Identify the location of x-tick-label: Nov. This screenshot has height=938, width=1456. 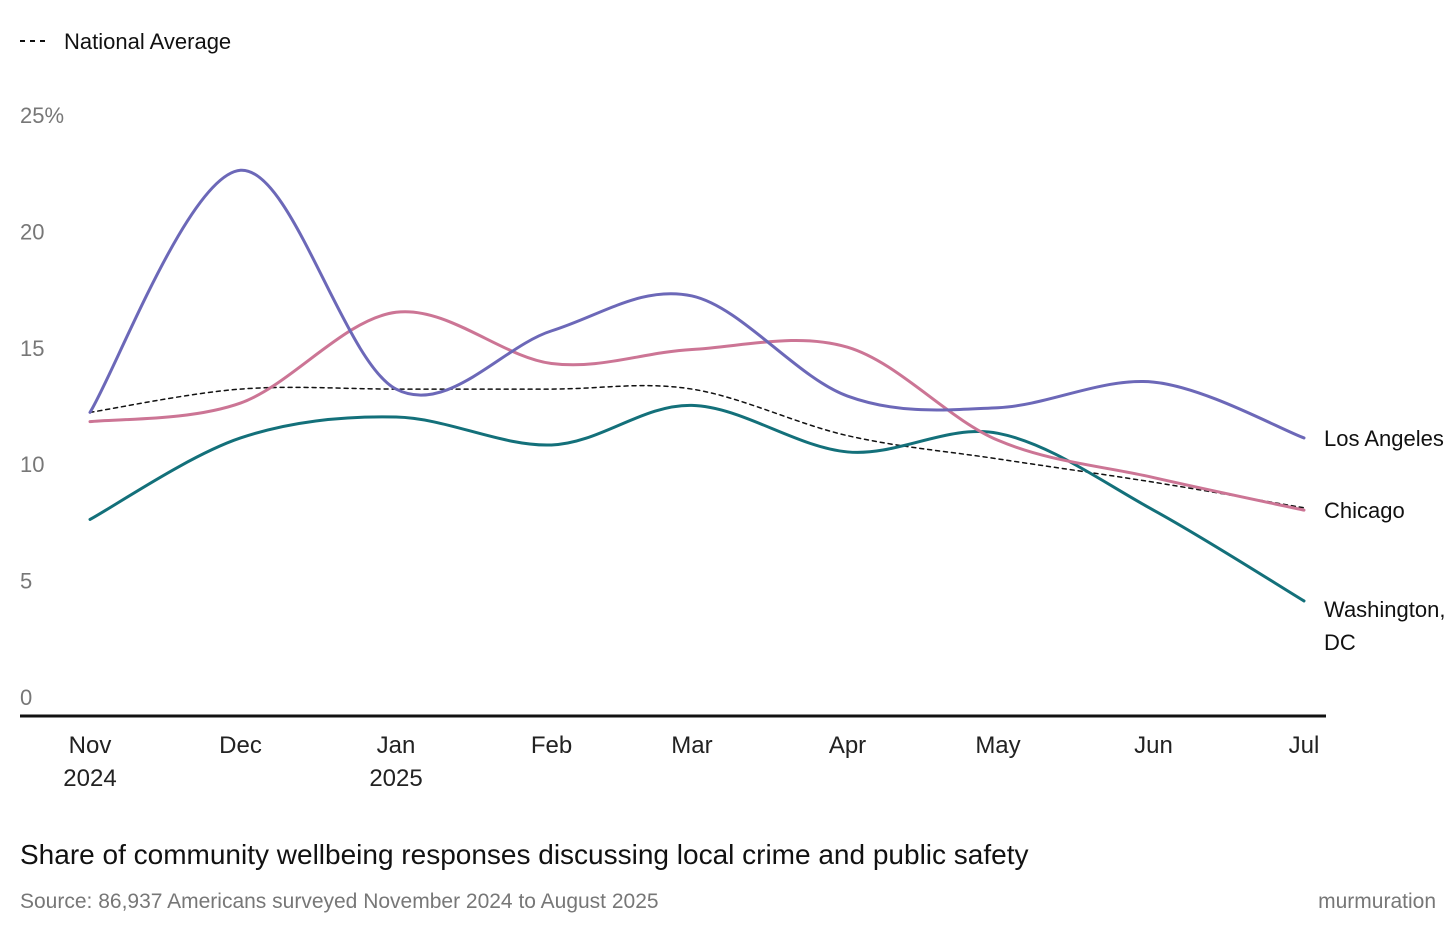
(90, 745).